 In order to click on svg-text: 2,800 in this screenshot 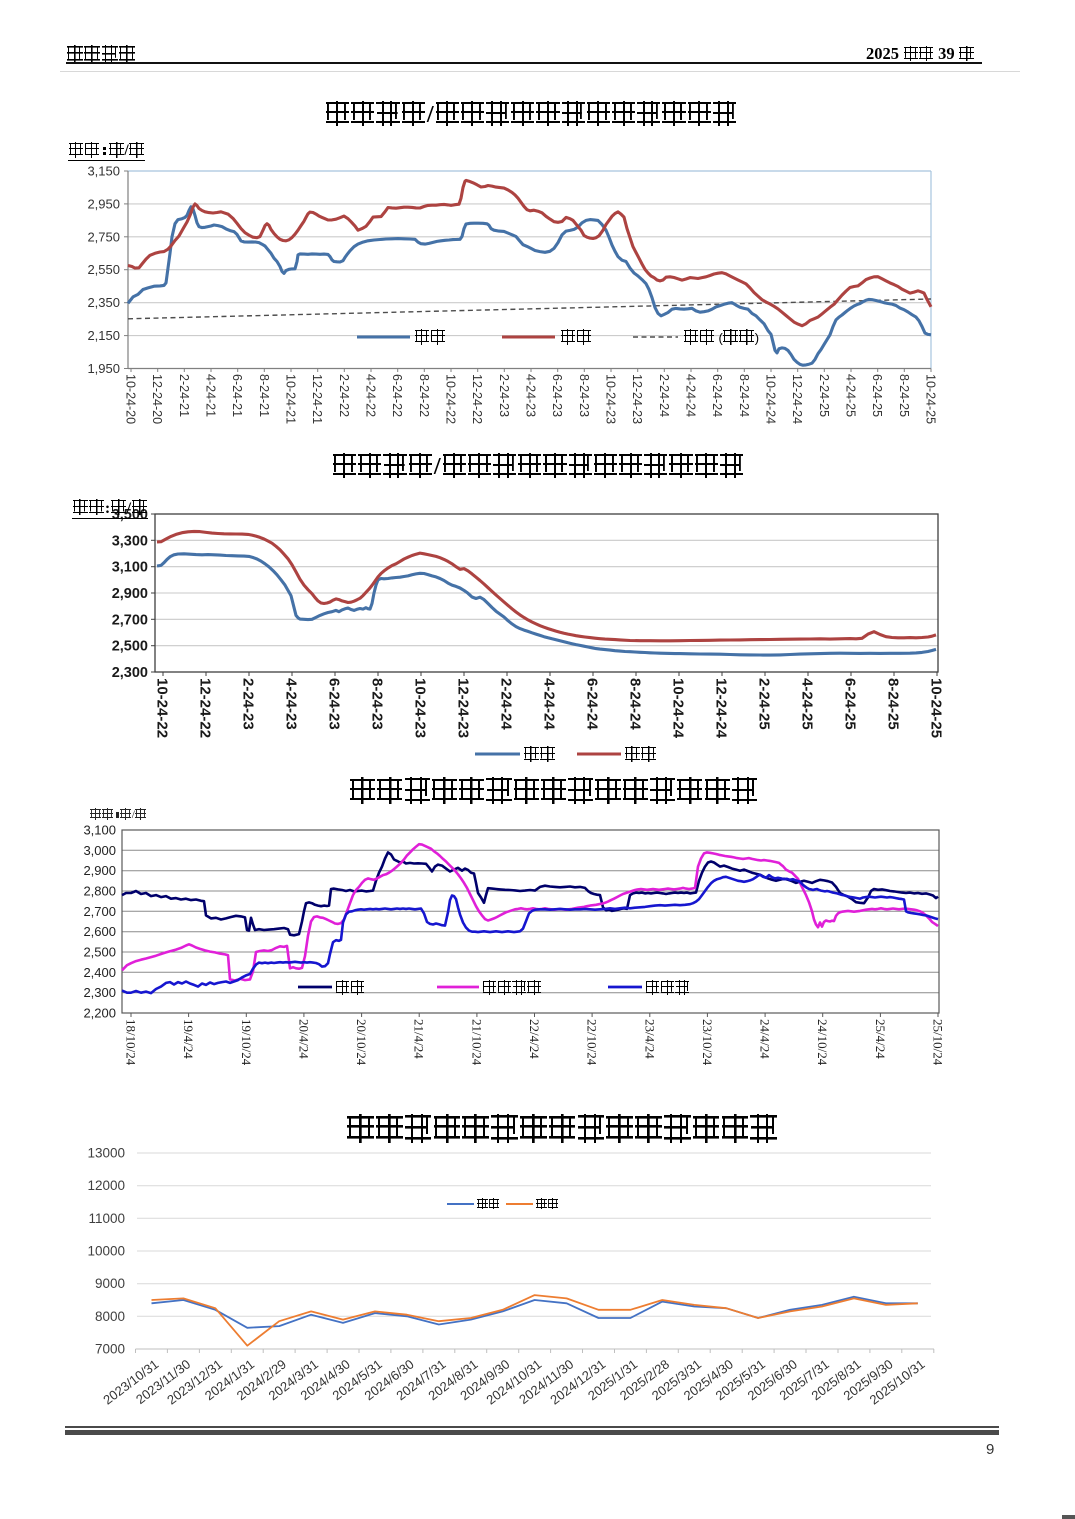, I will do `click(99, 891)`.